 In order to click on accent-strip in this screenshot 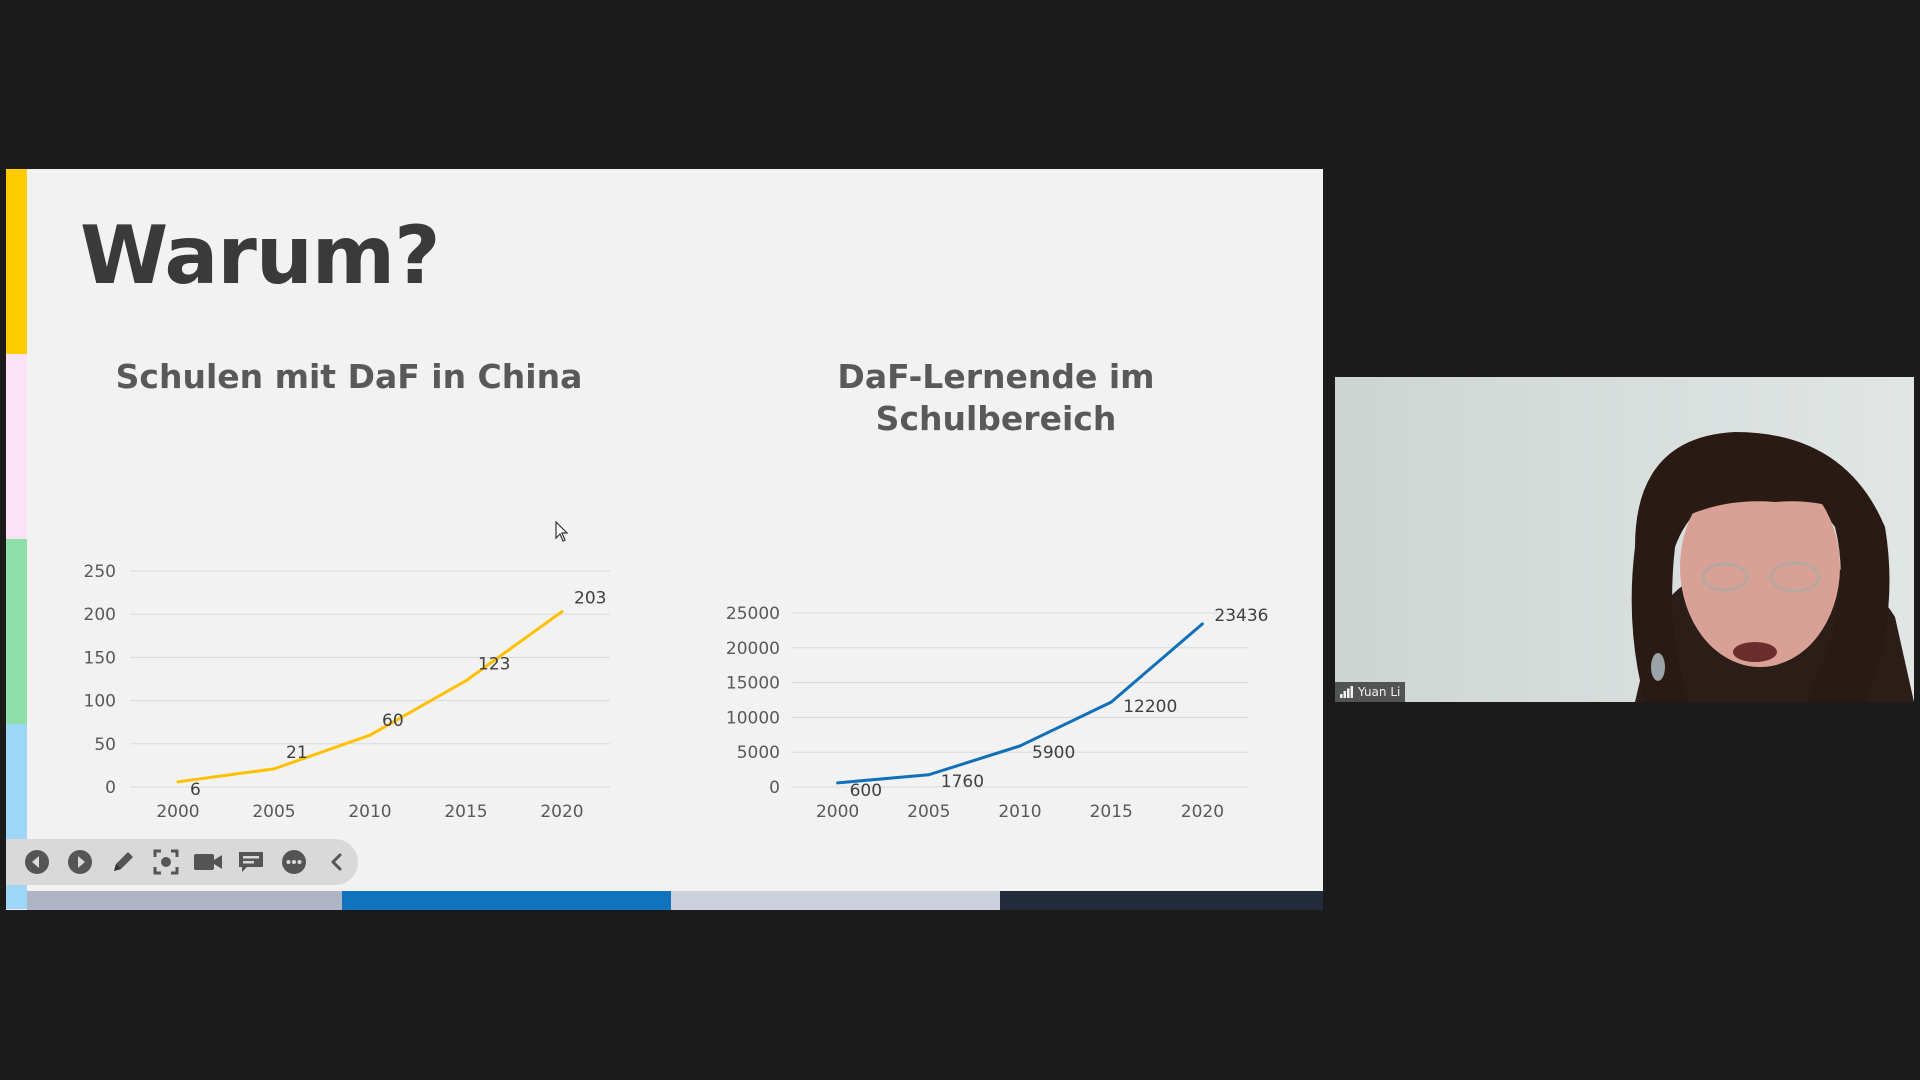, I will do `click(16, 539)`.